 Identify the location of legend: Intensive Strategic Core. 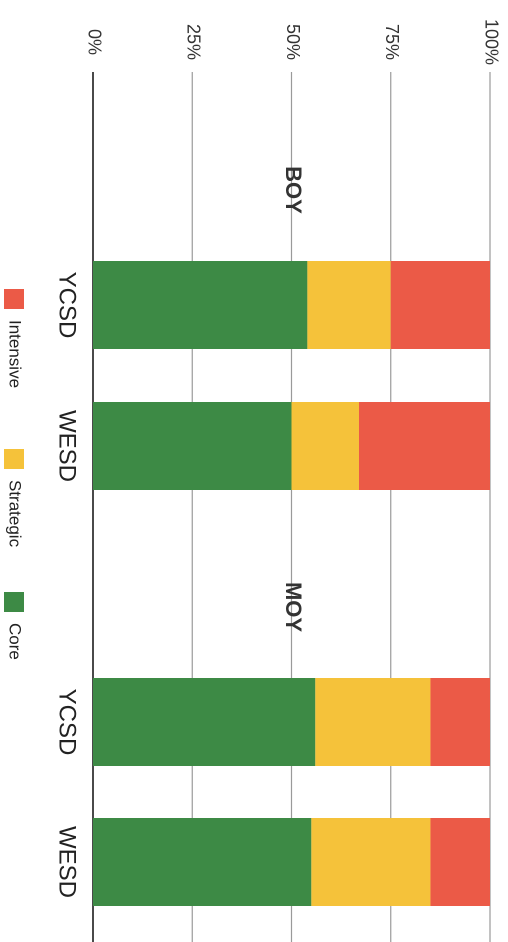
(14, 474).